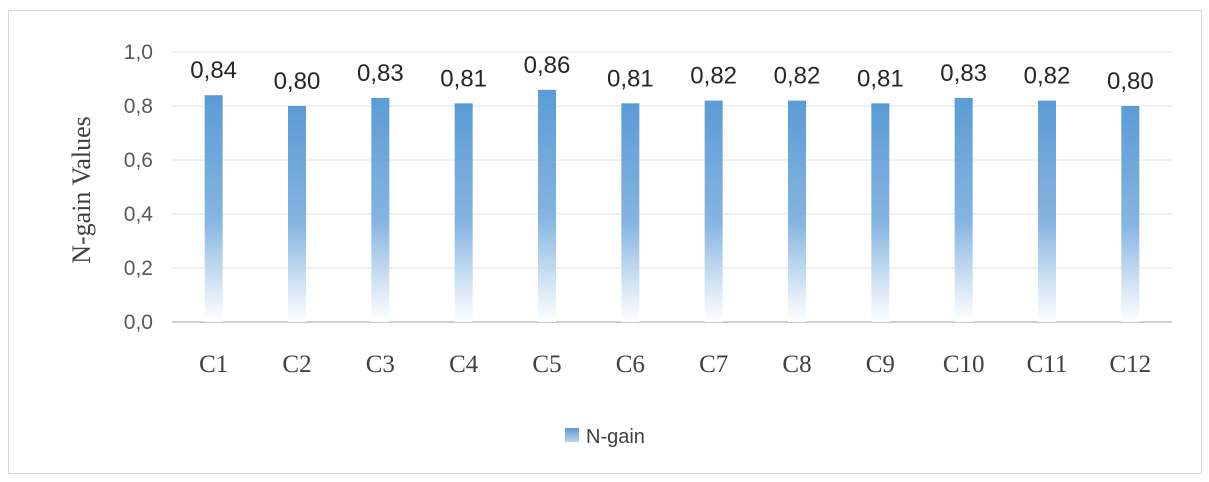  I want to click on data-label-c1: 0,84, so click(213, 70).